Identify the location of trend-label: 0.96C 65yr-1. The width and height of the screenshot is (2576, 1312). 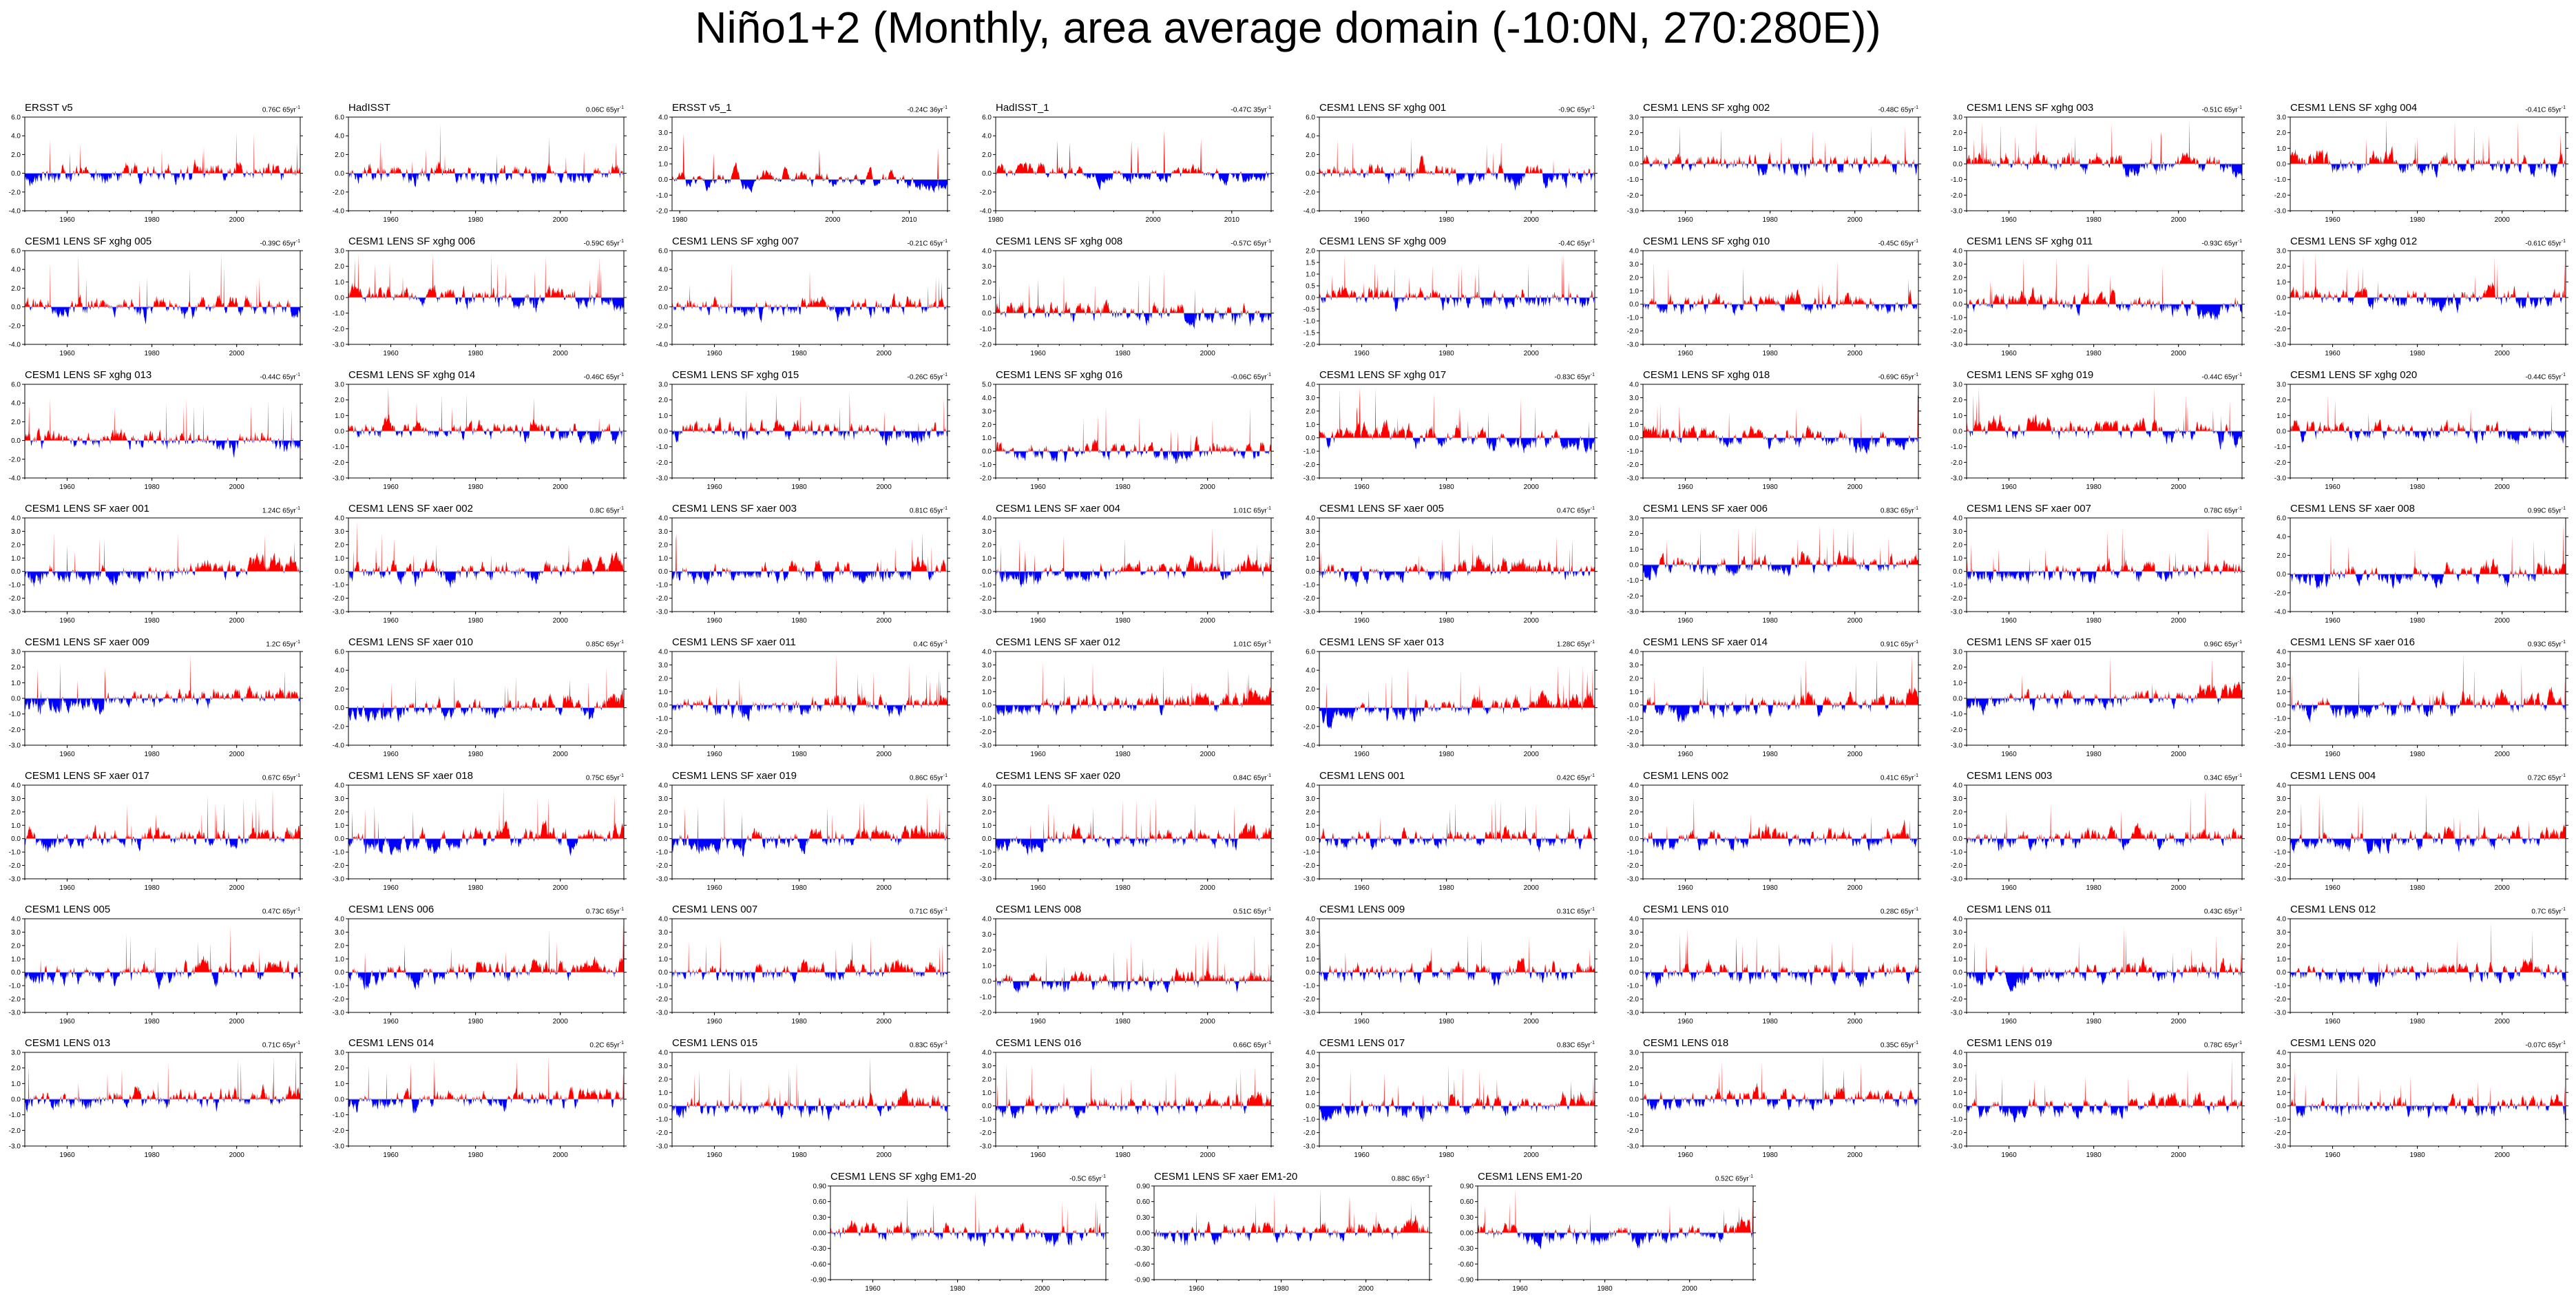
(2222, 644).